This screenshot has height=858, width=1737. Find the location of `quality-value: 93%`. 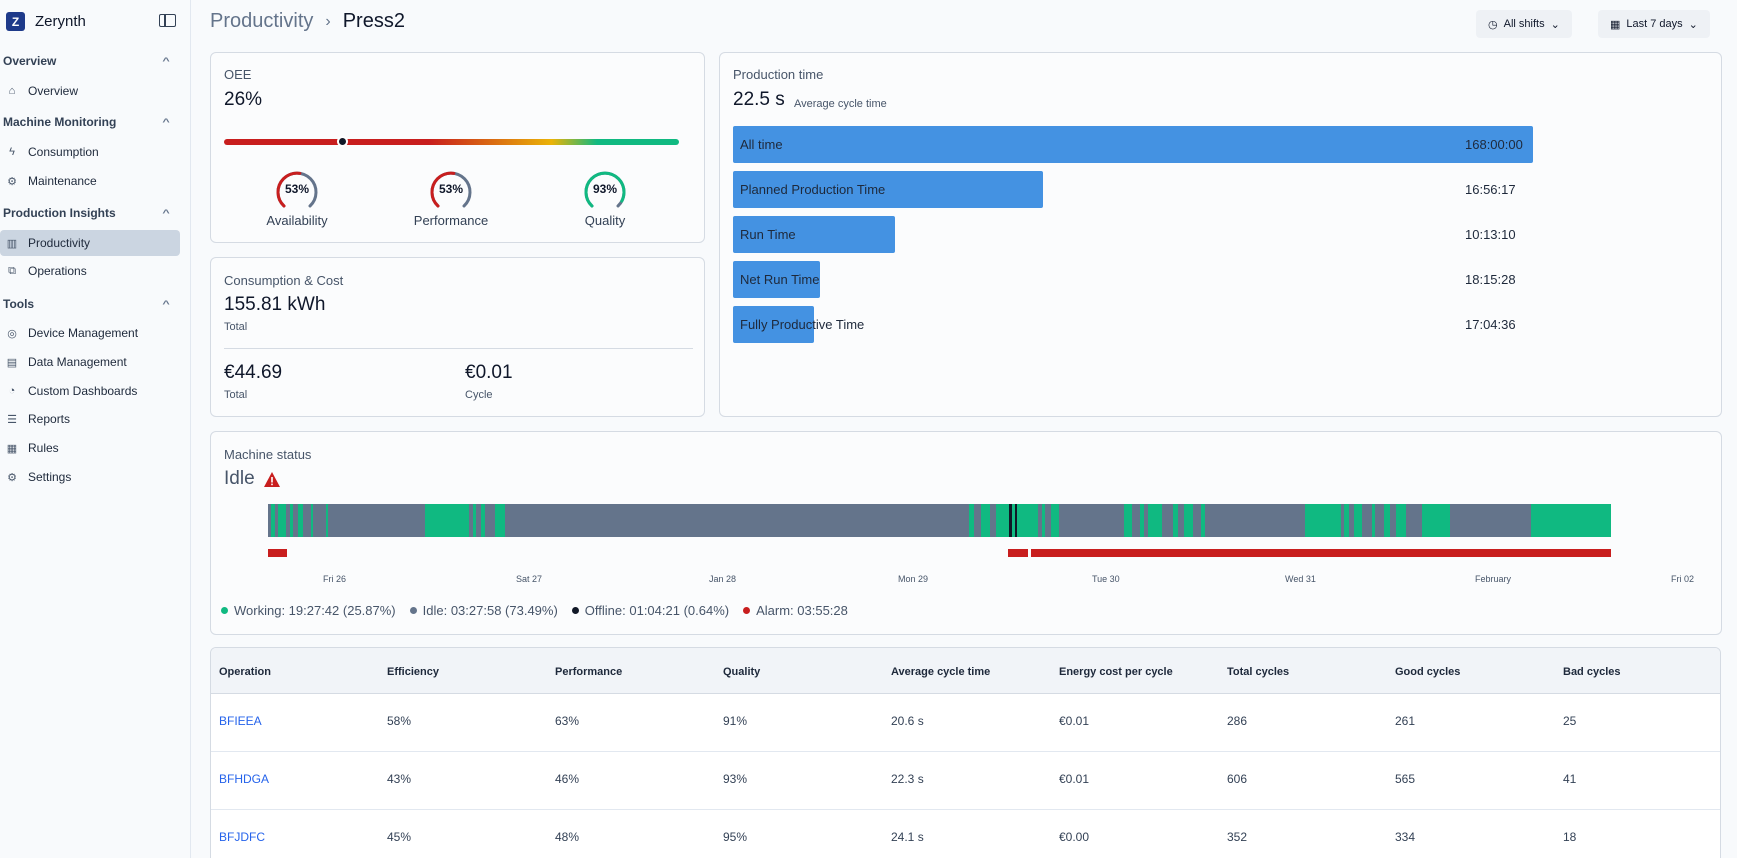

quality-value: 93% is located at coordinates (605, 189).